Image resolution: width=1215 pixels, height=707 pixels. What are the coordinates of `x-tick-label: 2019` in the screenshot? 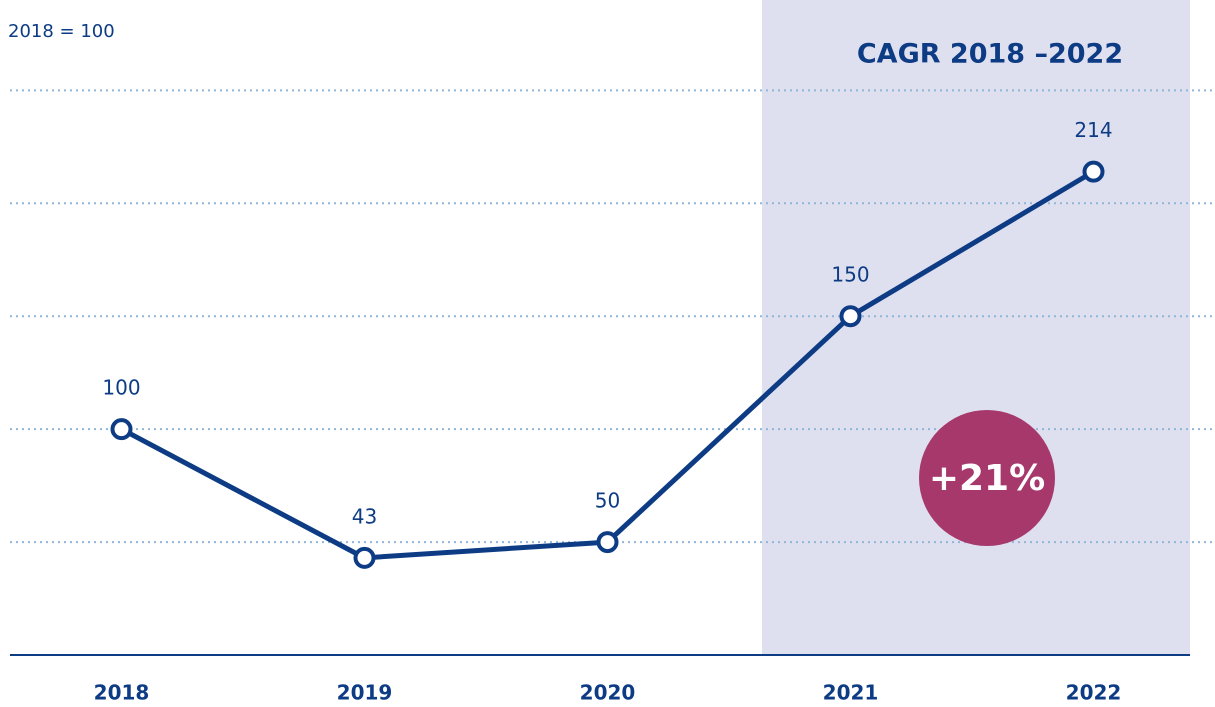 It's located at (365, 693).